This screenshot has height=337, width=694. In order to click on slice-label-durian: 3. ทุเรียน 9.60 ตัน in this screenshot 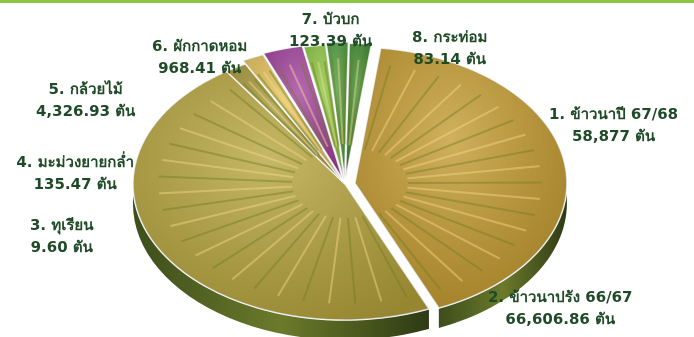, I will do `click(61, 236)`.